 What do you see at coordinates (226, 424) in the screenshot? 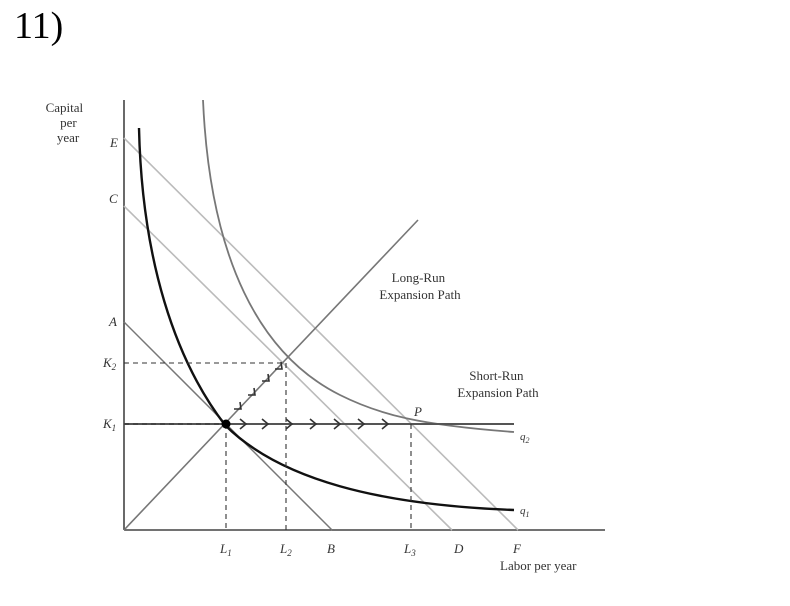
I see `tangency-point` at bounding box center [226, 424].